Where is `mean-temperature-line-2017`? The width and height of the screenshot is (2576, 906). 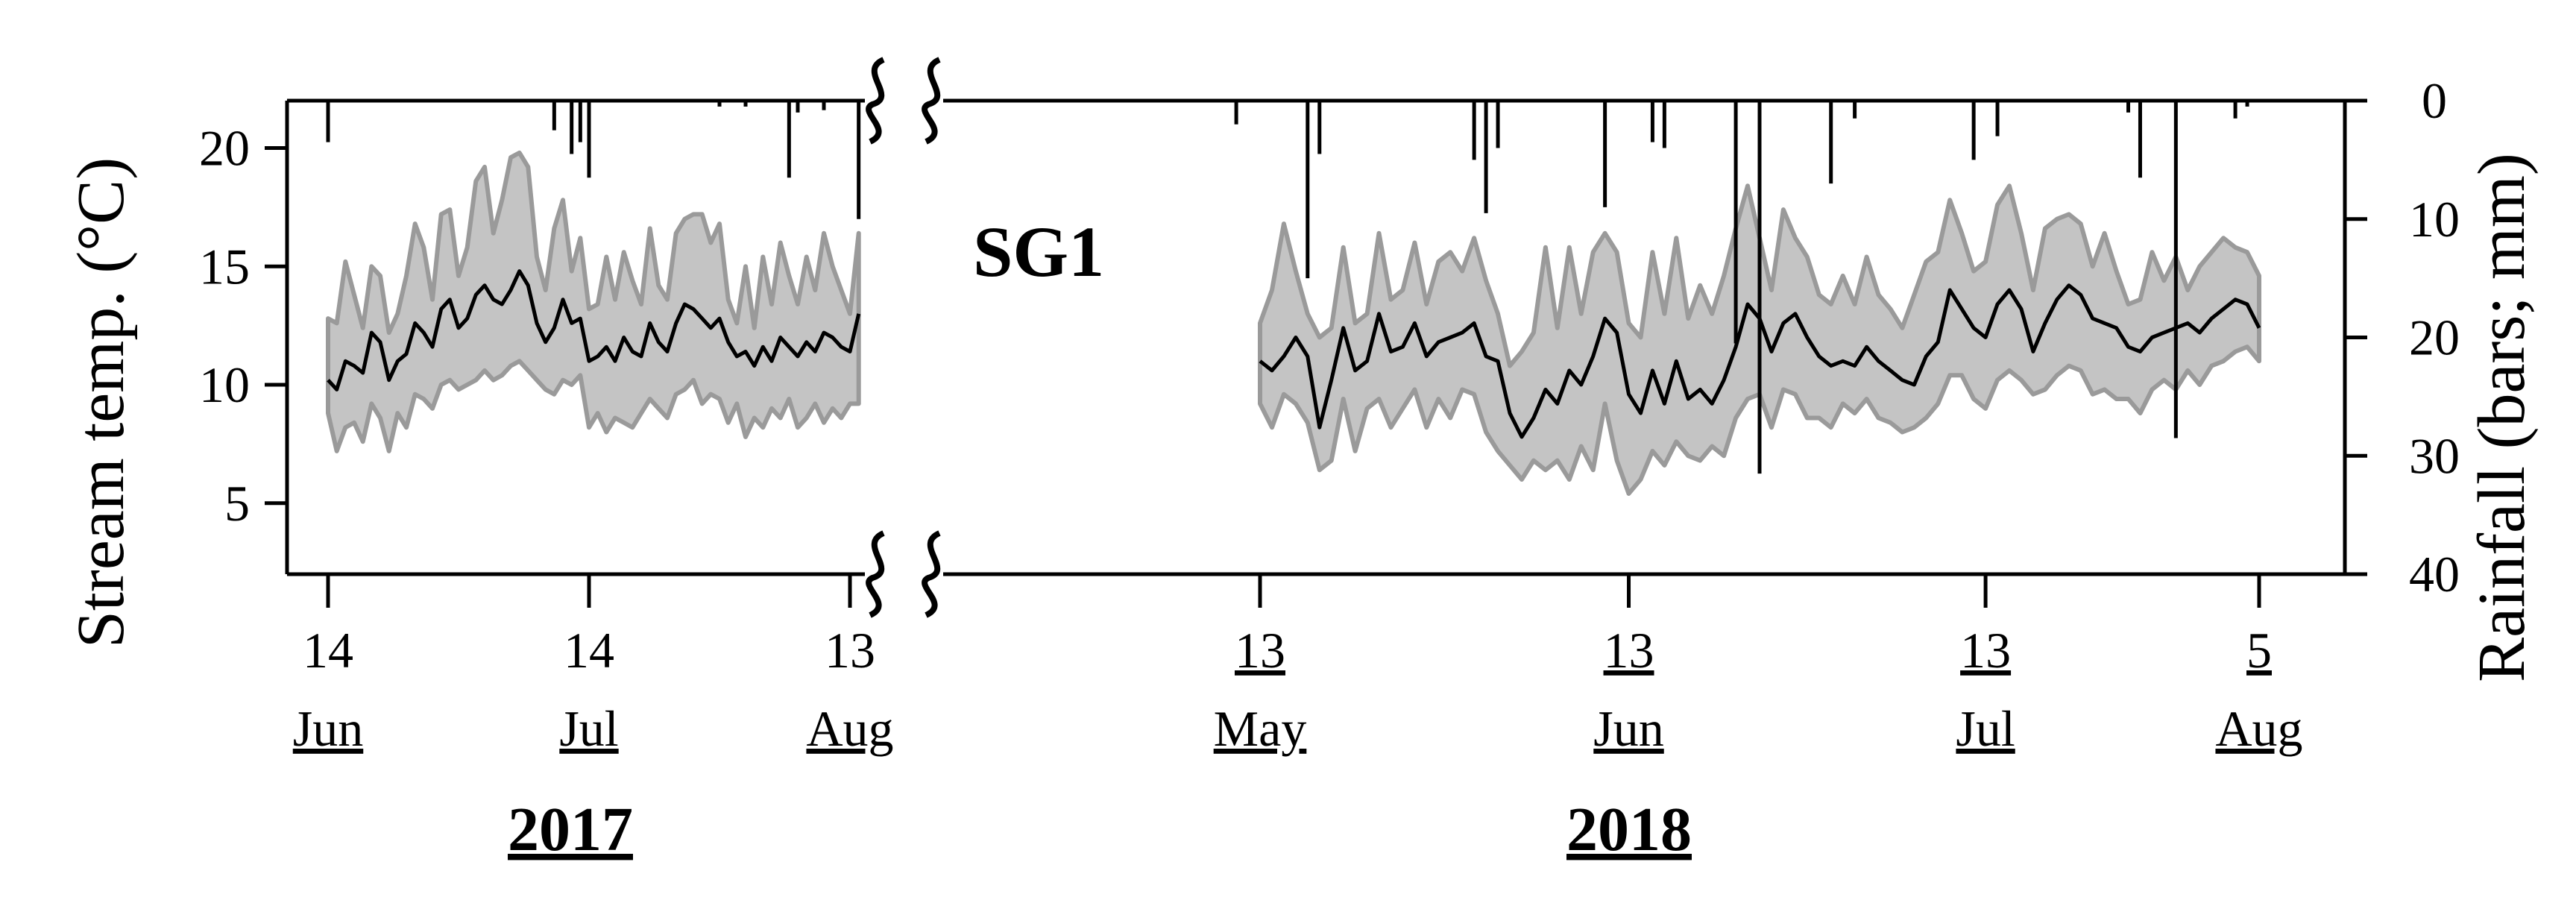 mean-temperature-line-2017 is located at coordinates (594, 330).